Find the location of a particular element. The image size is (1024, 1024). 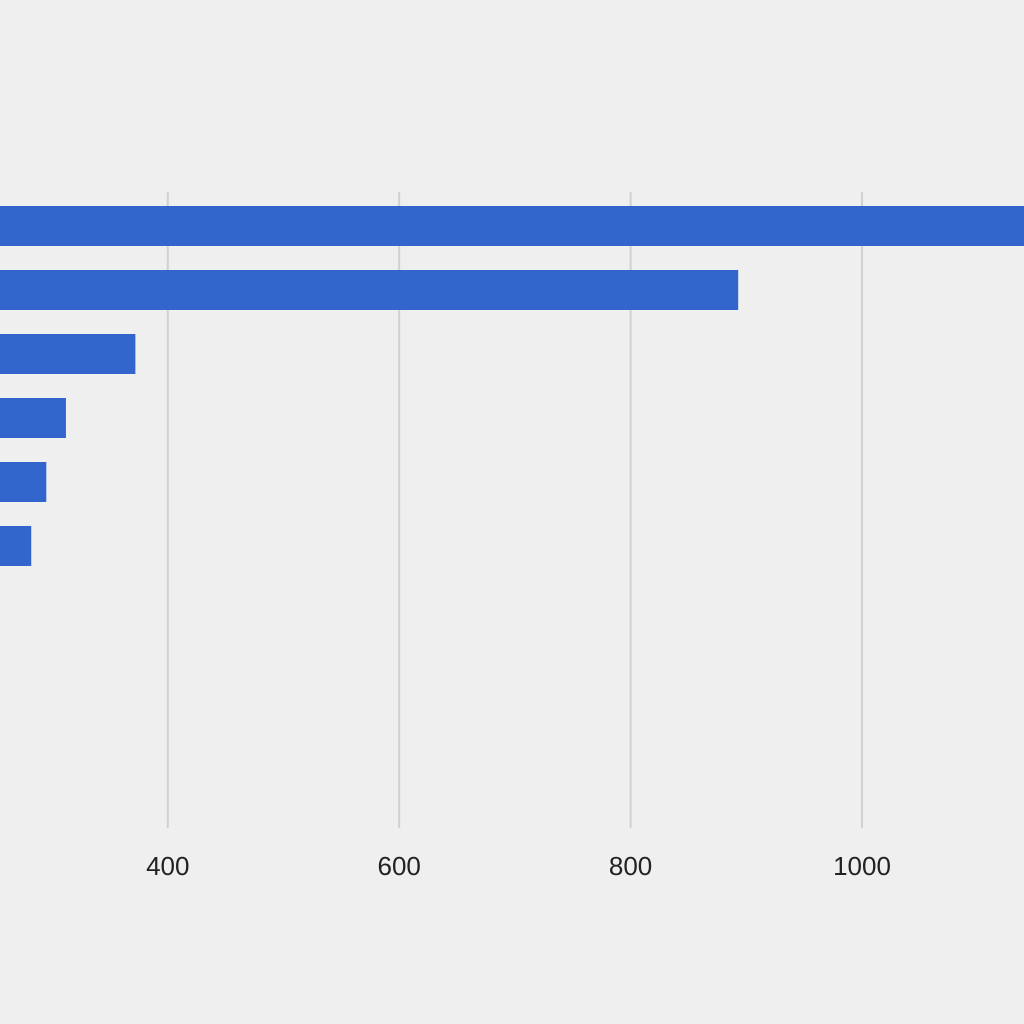

x-tick-label: 800 is located at coordinates (630, 866).